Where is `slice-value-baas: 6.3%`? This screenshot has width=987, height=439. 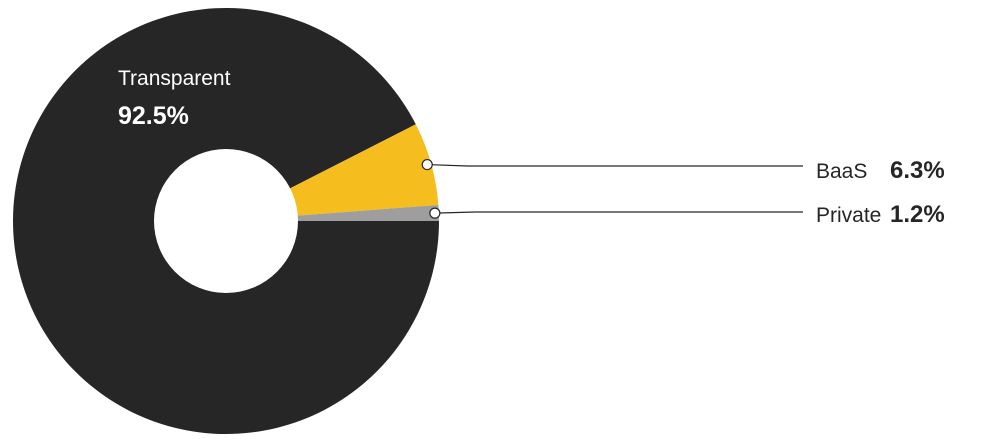 slice-value-baas: 6.3% is located at coordinates (917, 170).